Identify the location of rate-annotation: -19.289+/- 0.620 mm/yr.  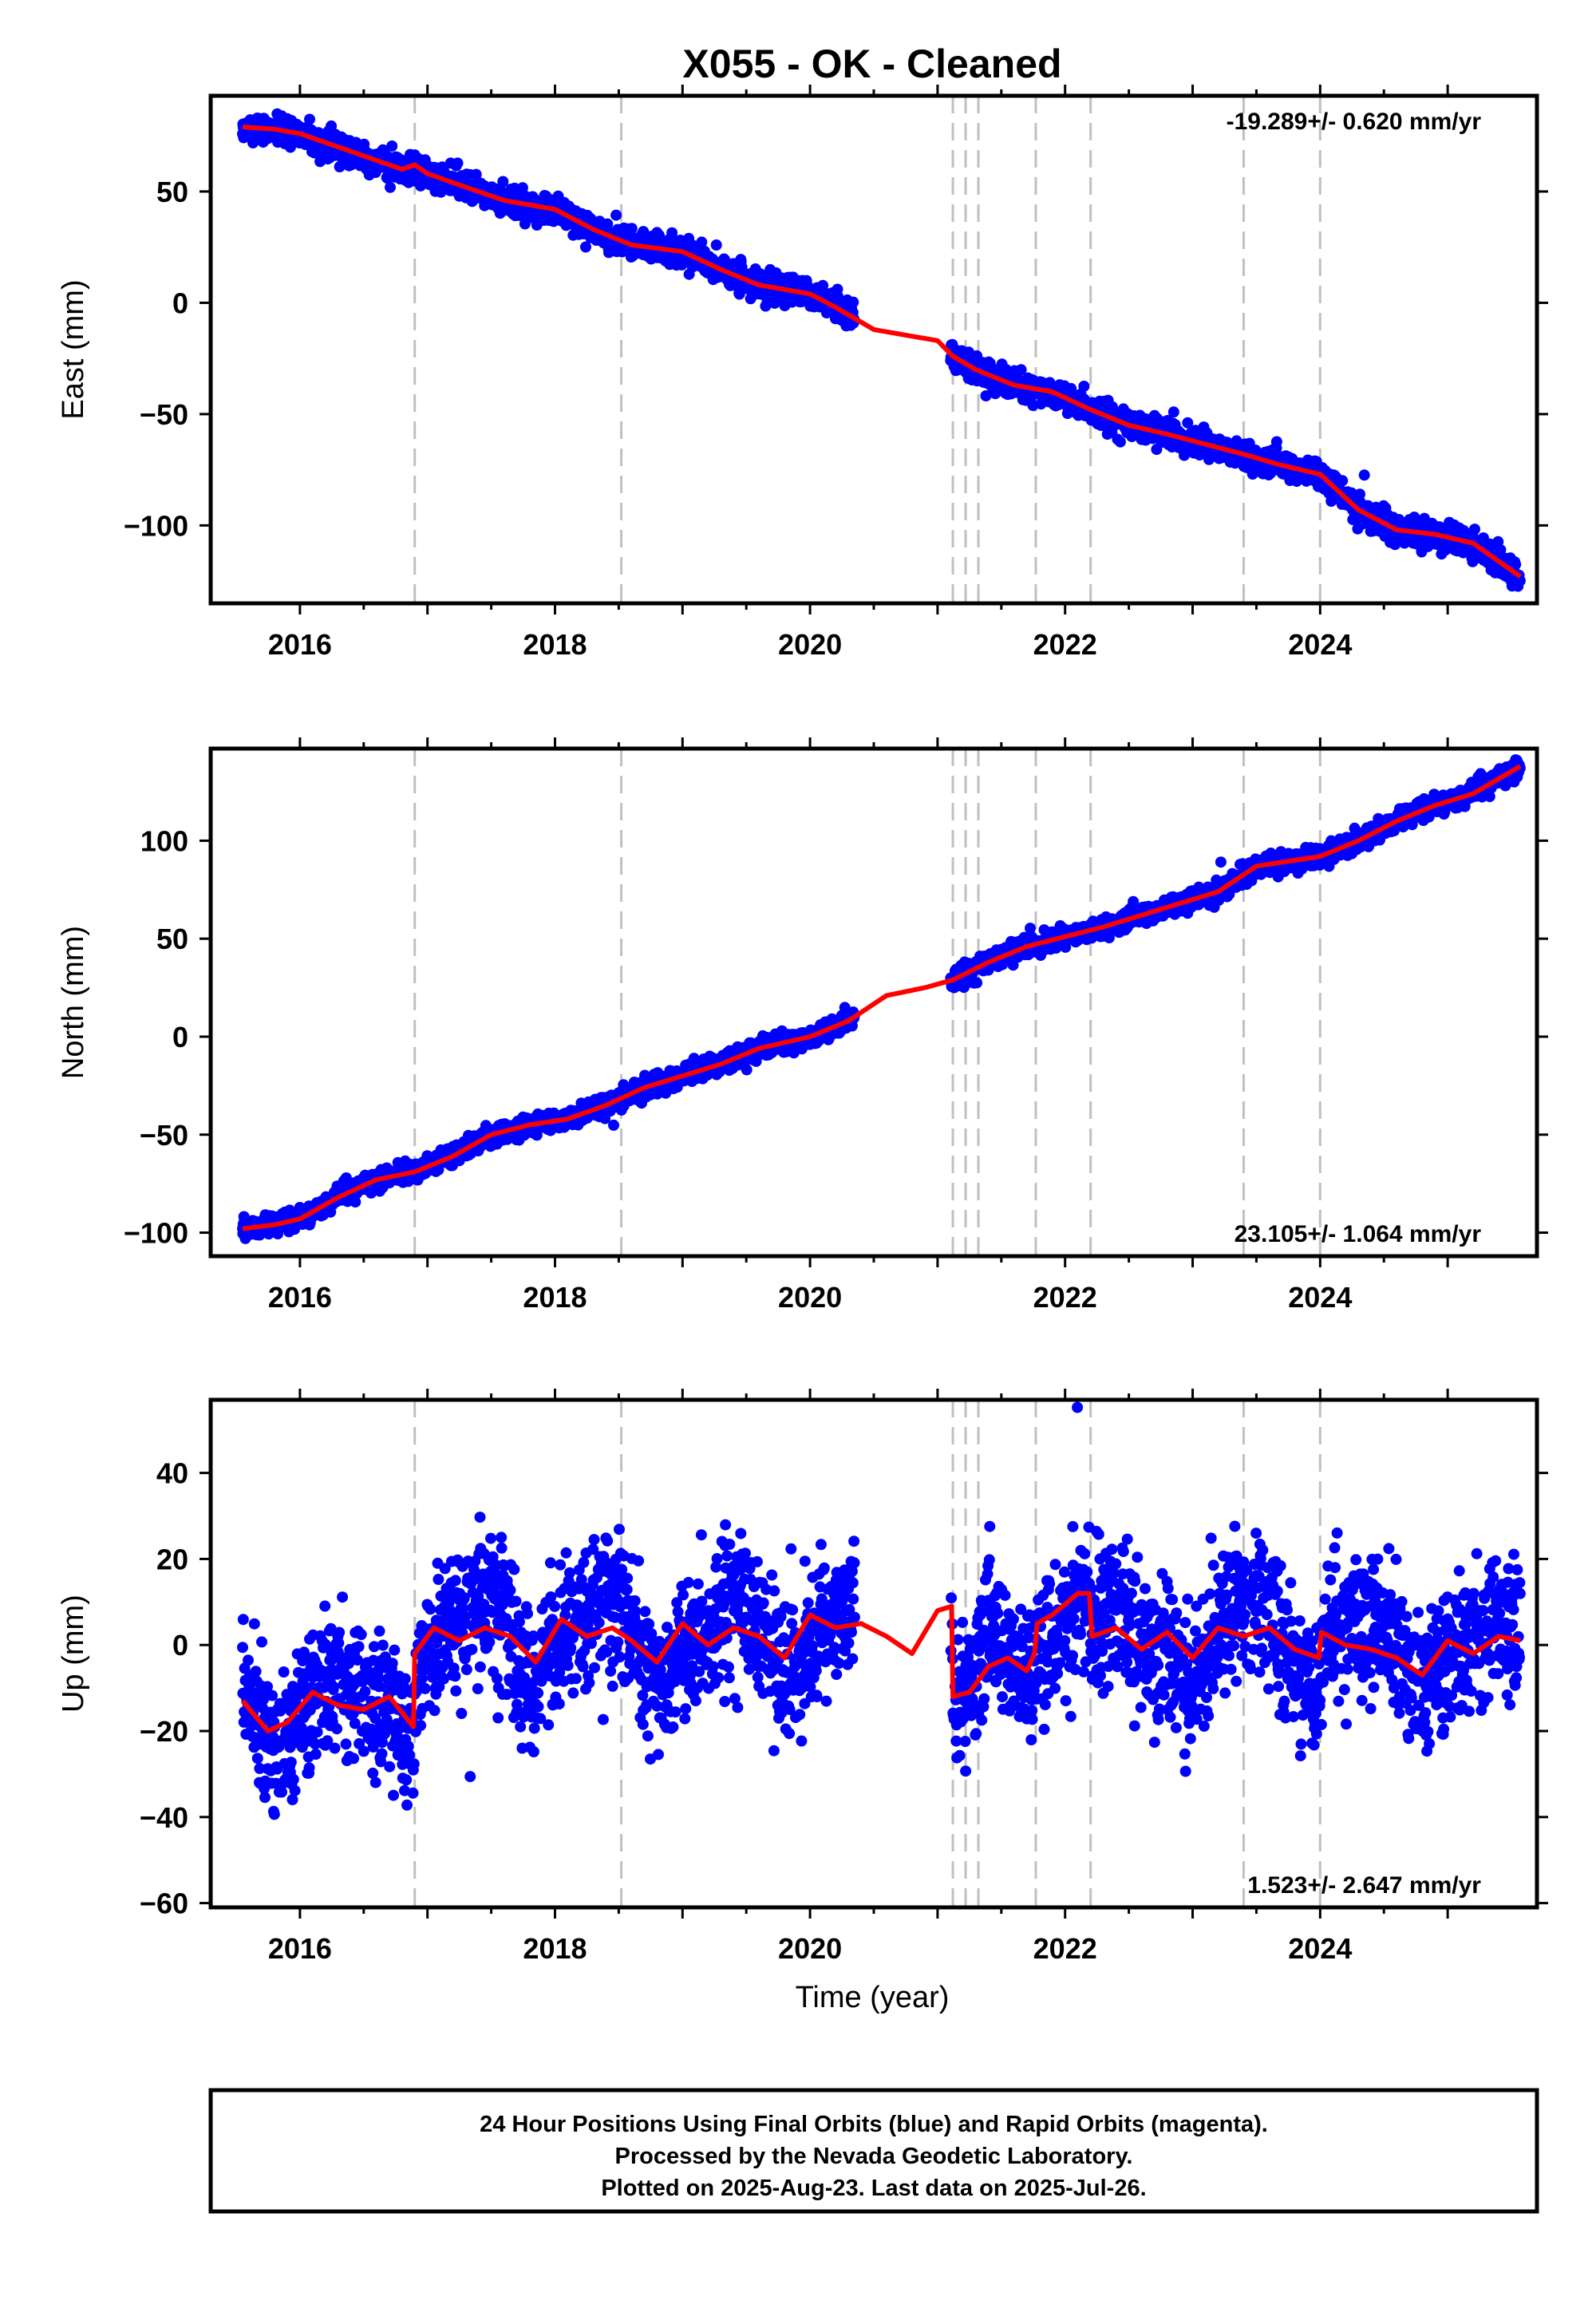
(1354, 122).